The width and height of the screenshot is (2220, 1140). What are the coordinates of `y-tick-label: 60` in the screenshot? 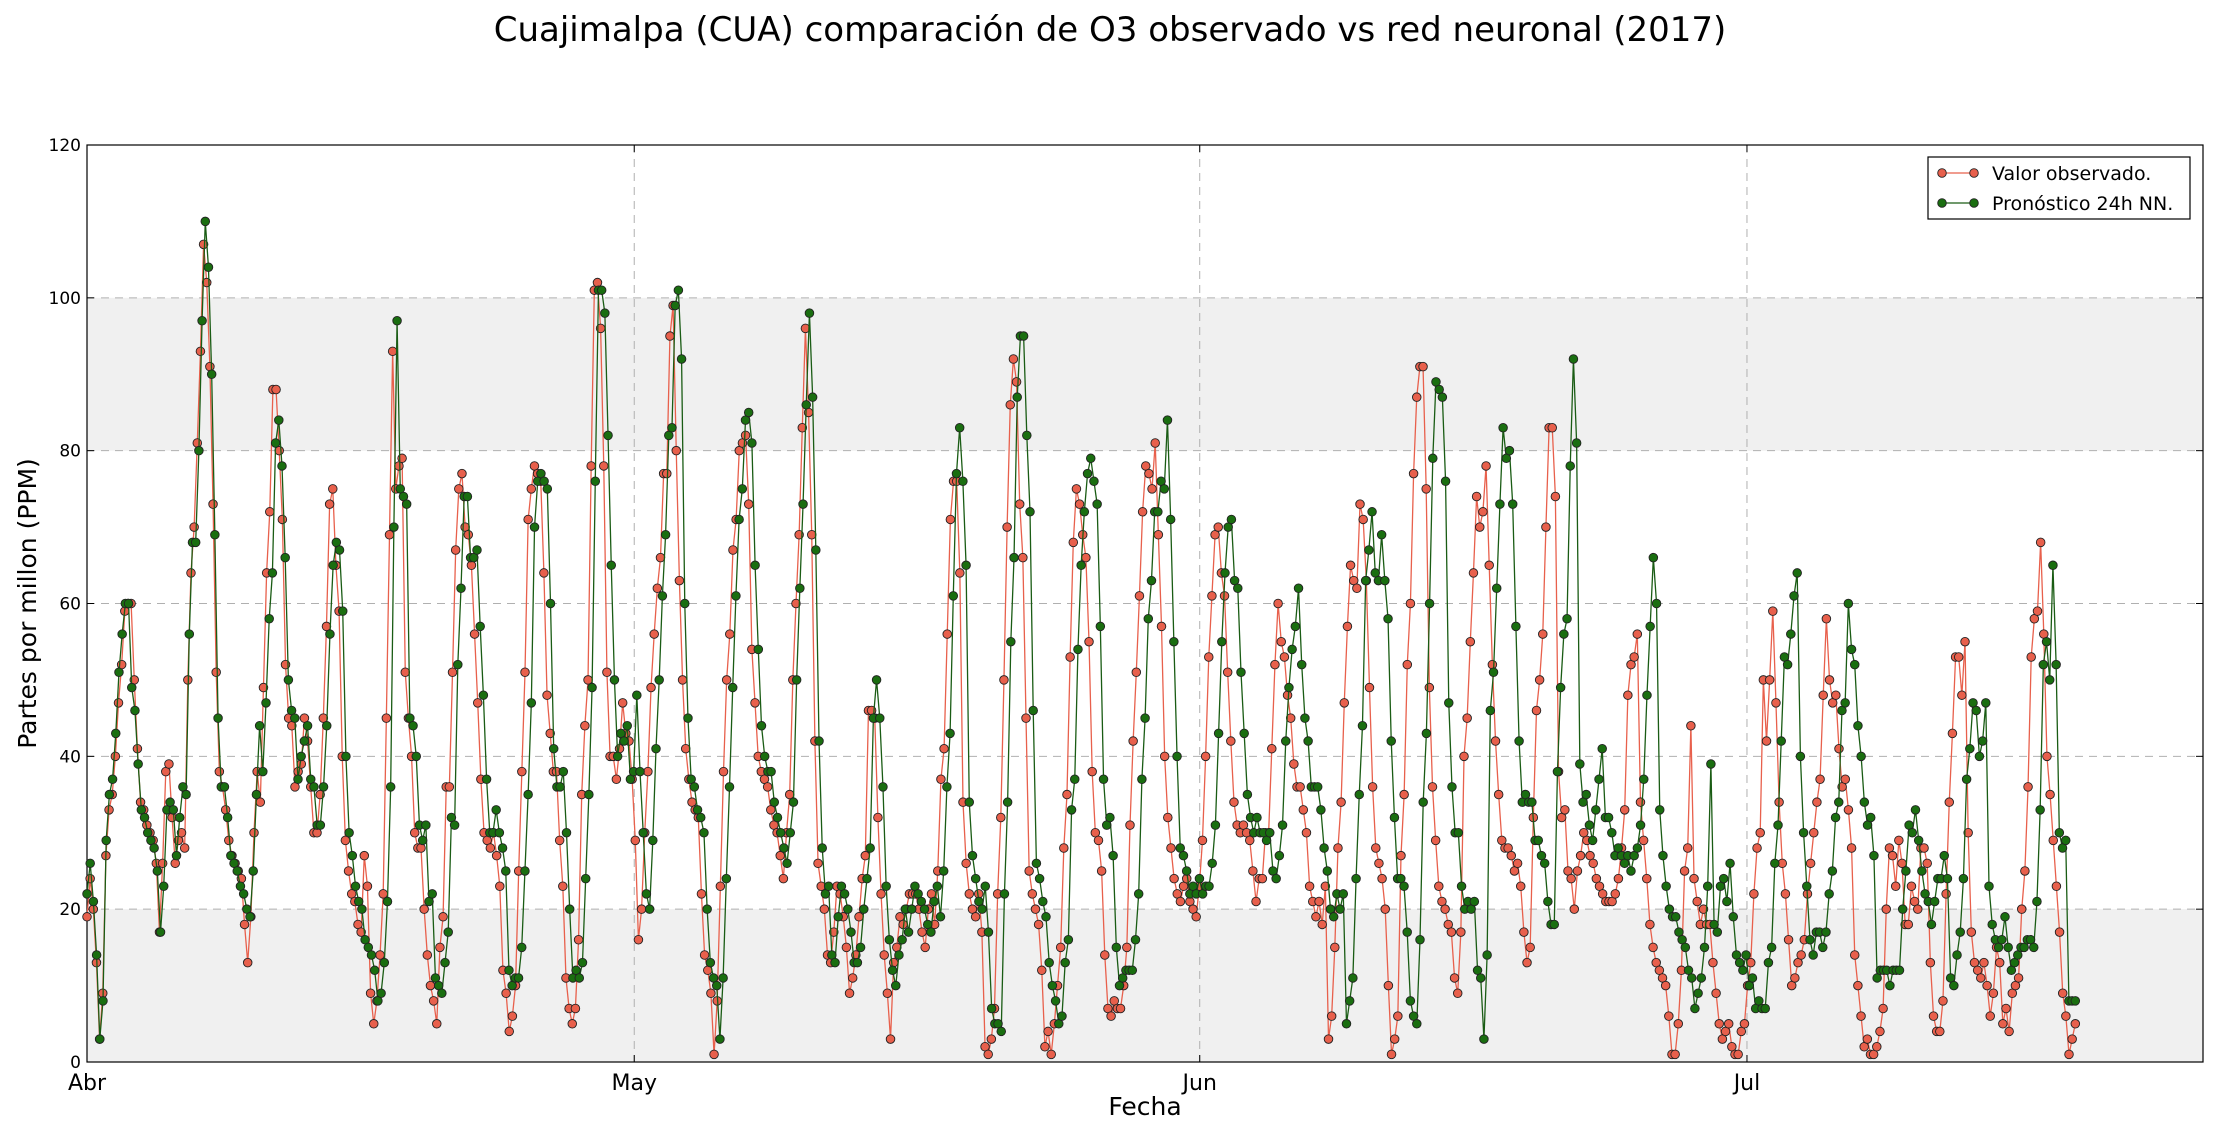 It's located at (70, 605).